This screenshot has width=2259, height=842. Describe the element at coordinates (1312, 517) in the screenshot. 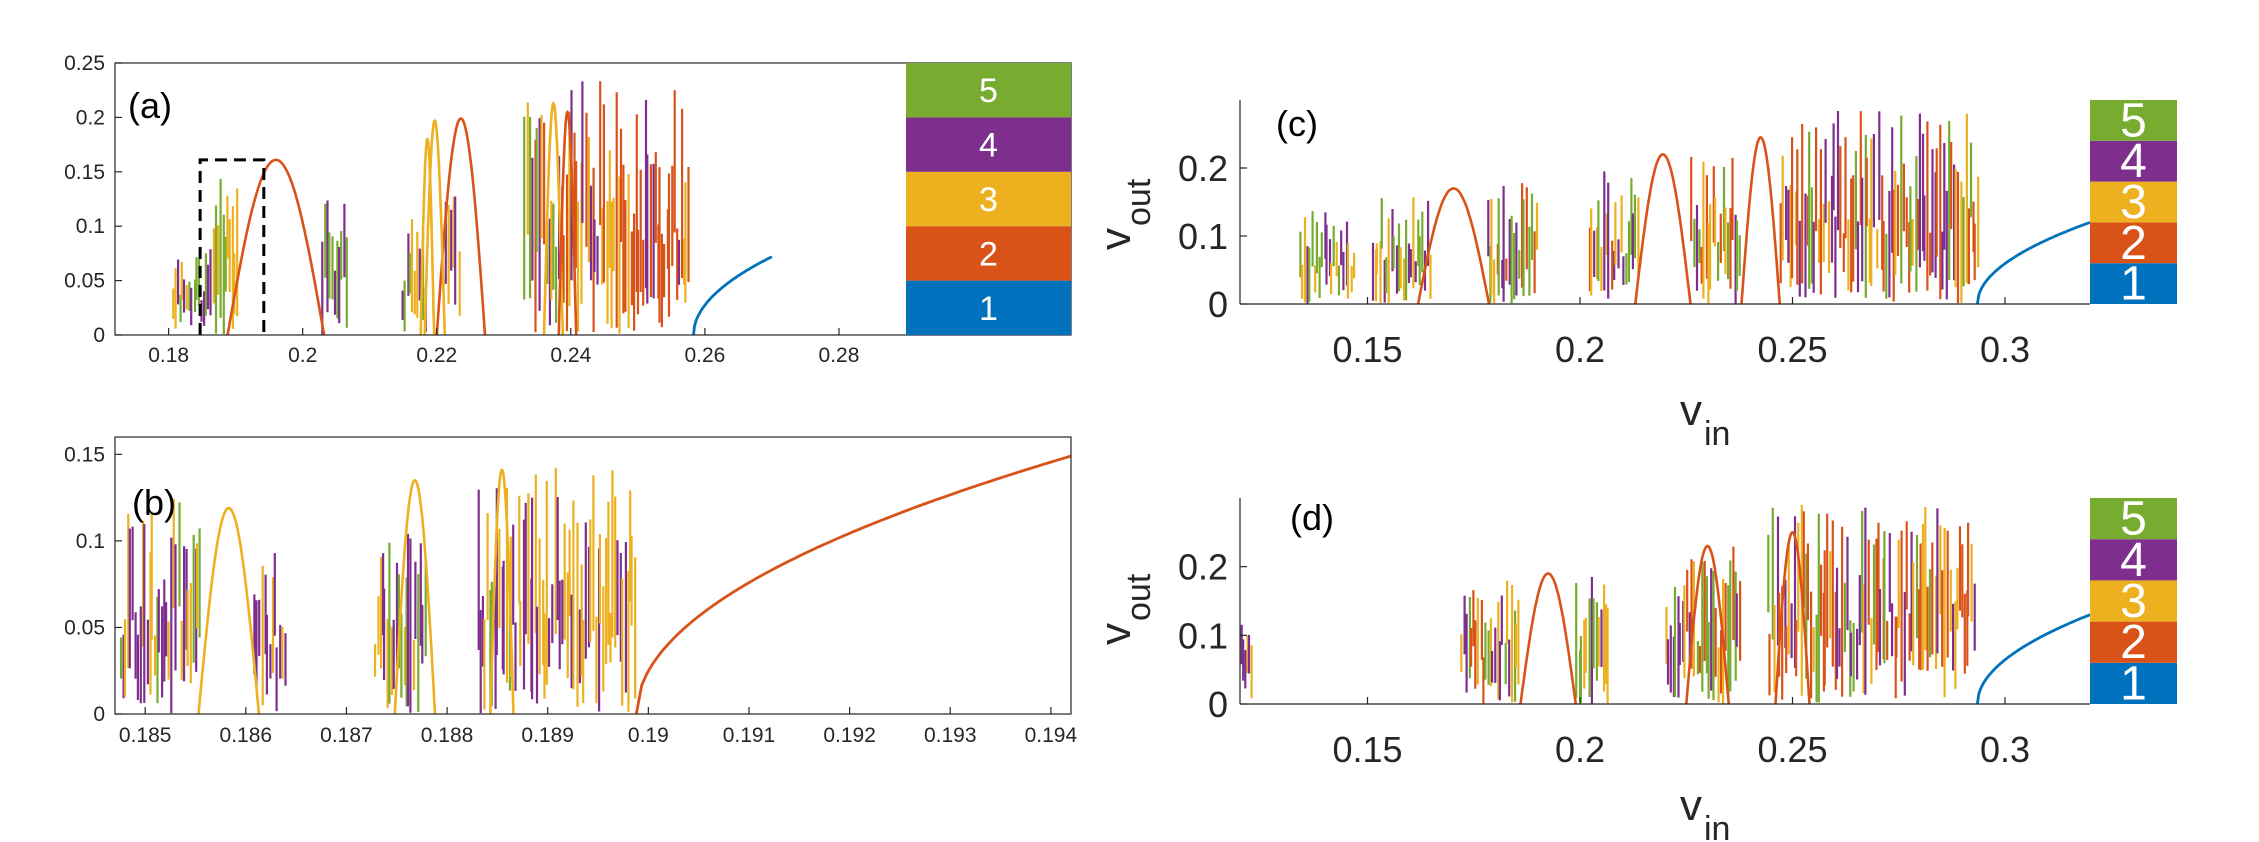

I see `panel-d-label: (d)` at that location.